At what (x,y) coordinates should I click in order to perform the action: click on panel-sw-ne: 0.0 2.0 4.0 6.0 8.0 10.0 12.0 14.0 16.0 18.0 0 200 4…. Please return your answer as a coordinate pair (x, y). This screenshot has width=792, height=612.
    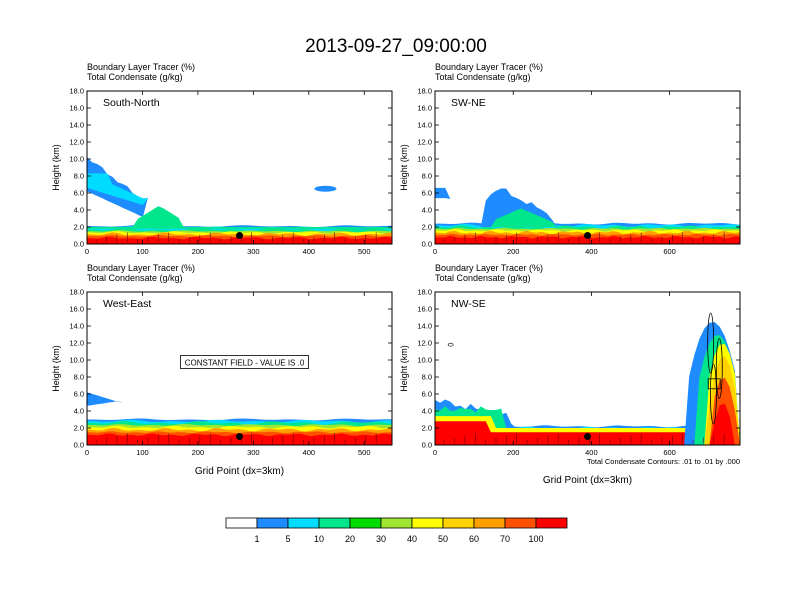
    Looking at the image, I should click on (570, 159).